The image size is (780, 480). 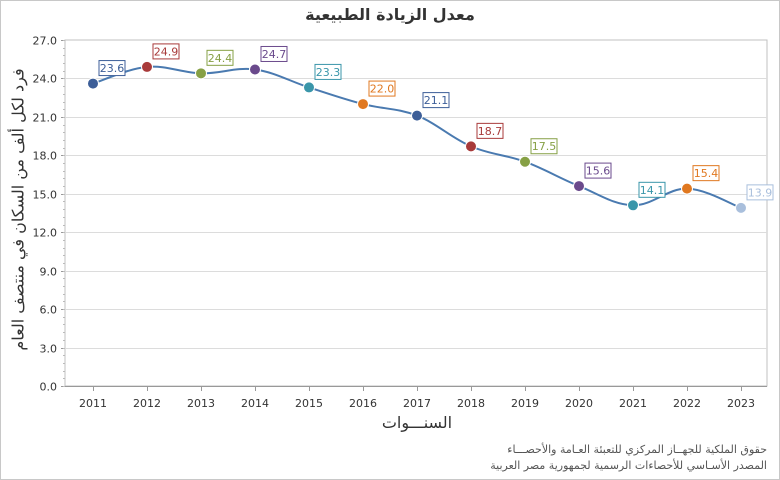 I want to click on x-tick-label: 2013, so click(x=201, y=403).